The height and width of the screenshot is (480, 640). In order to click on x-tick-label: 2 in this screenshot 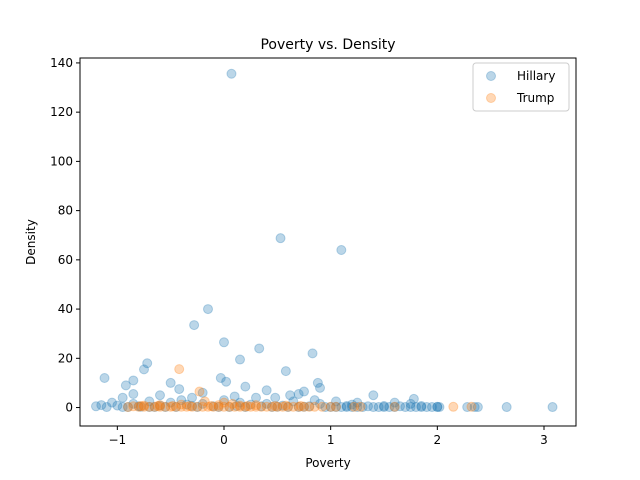, I will do `click(438, 440)`.